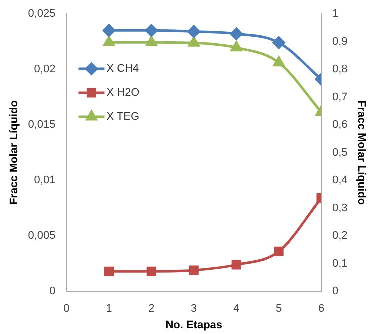 This screenshot has width=378, height=334. What do you see at coordinates (42, 125) in the screenshot?
I see `y-tick-label: 0,015` at bounding box center [42, 125].